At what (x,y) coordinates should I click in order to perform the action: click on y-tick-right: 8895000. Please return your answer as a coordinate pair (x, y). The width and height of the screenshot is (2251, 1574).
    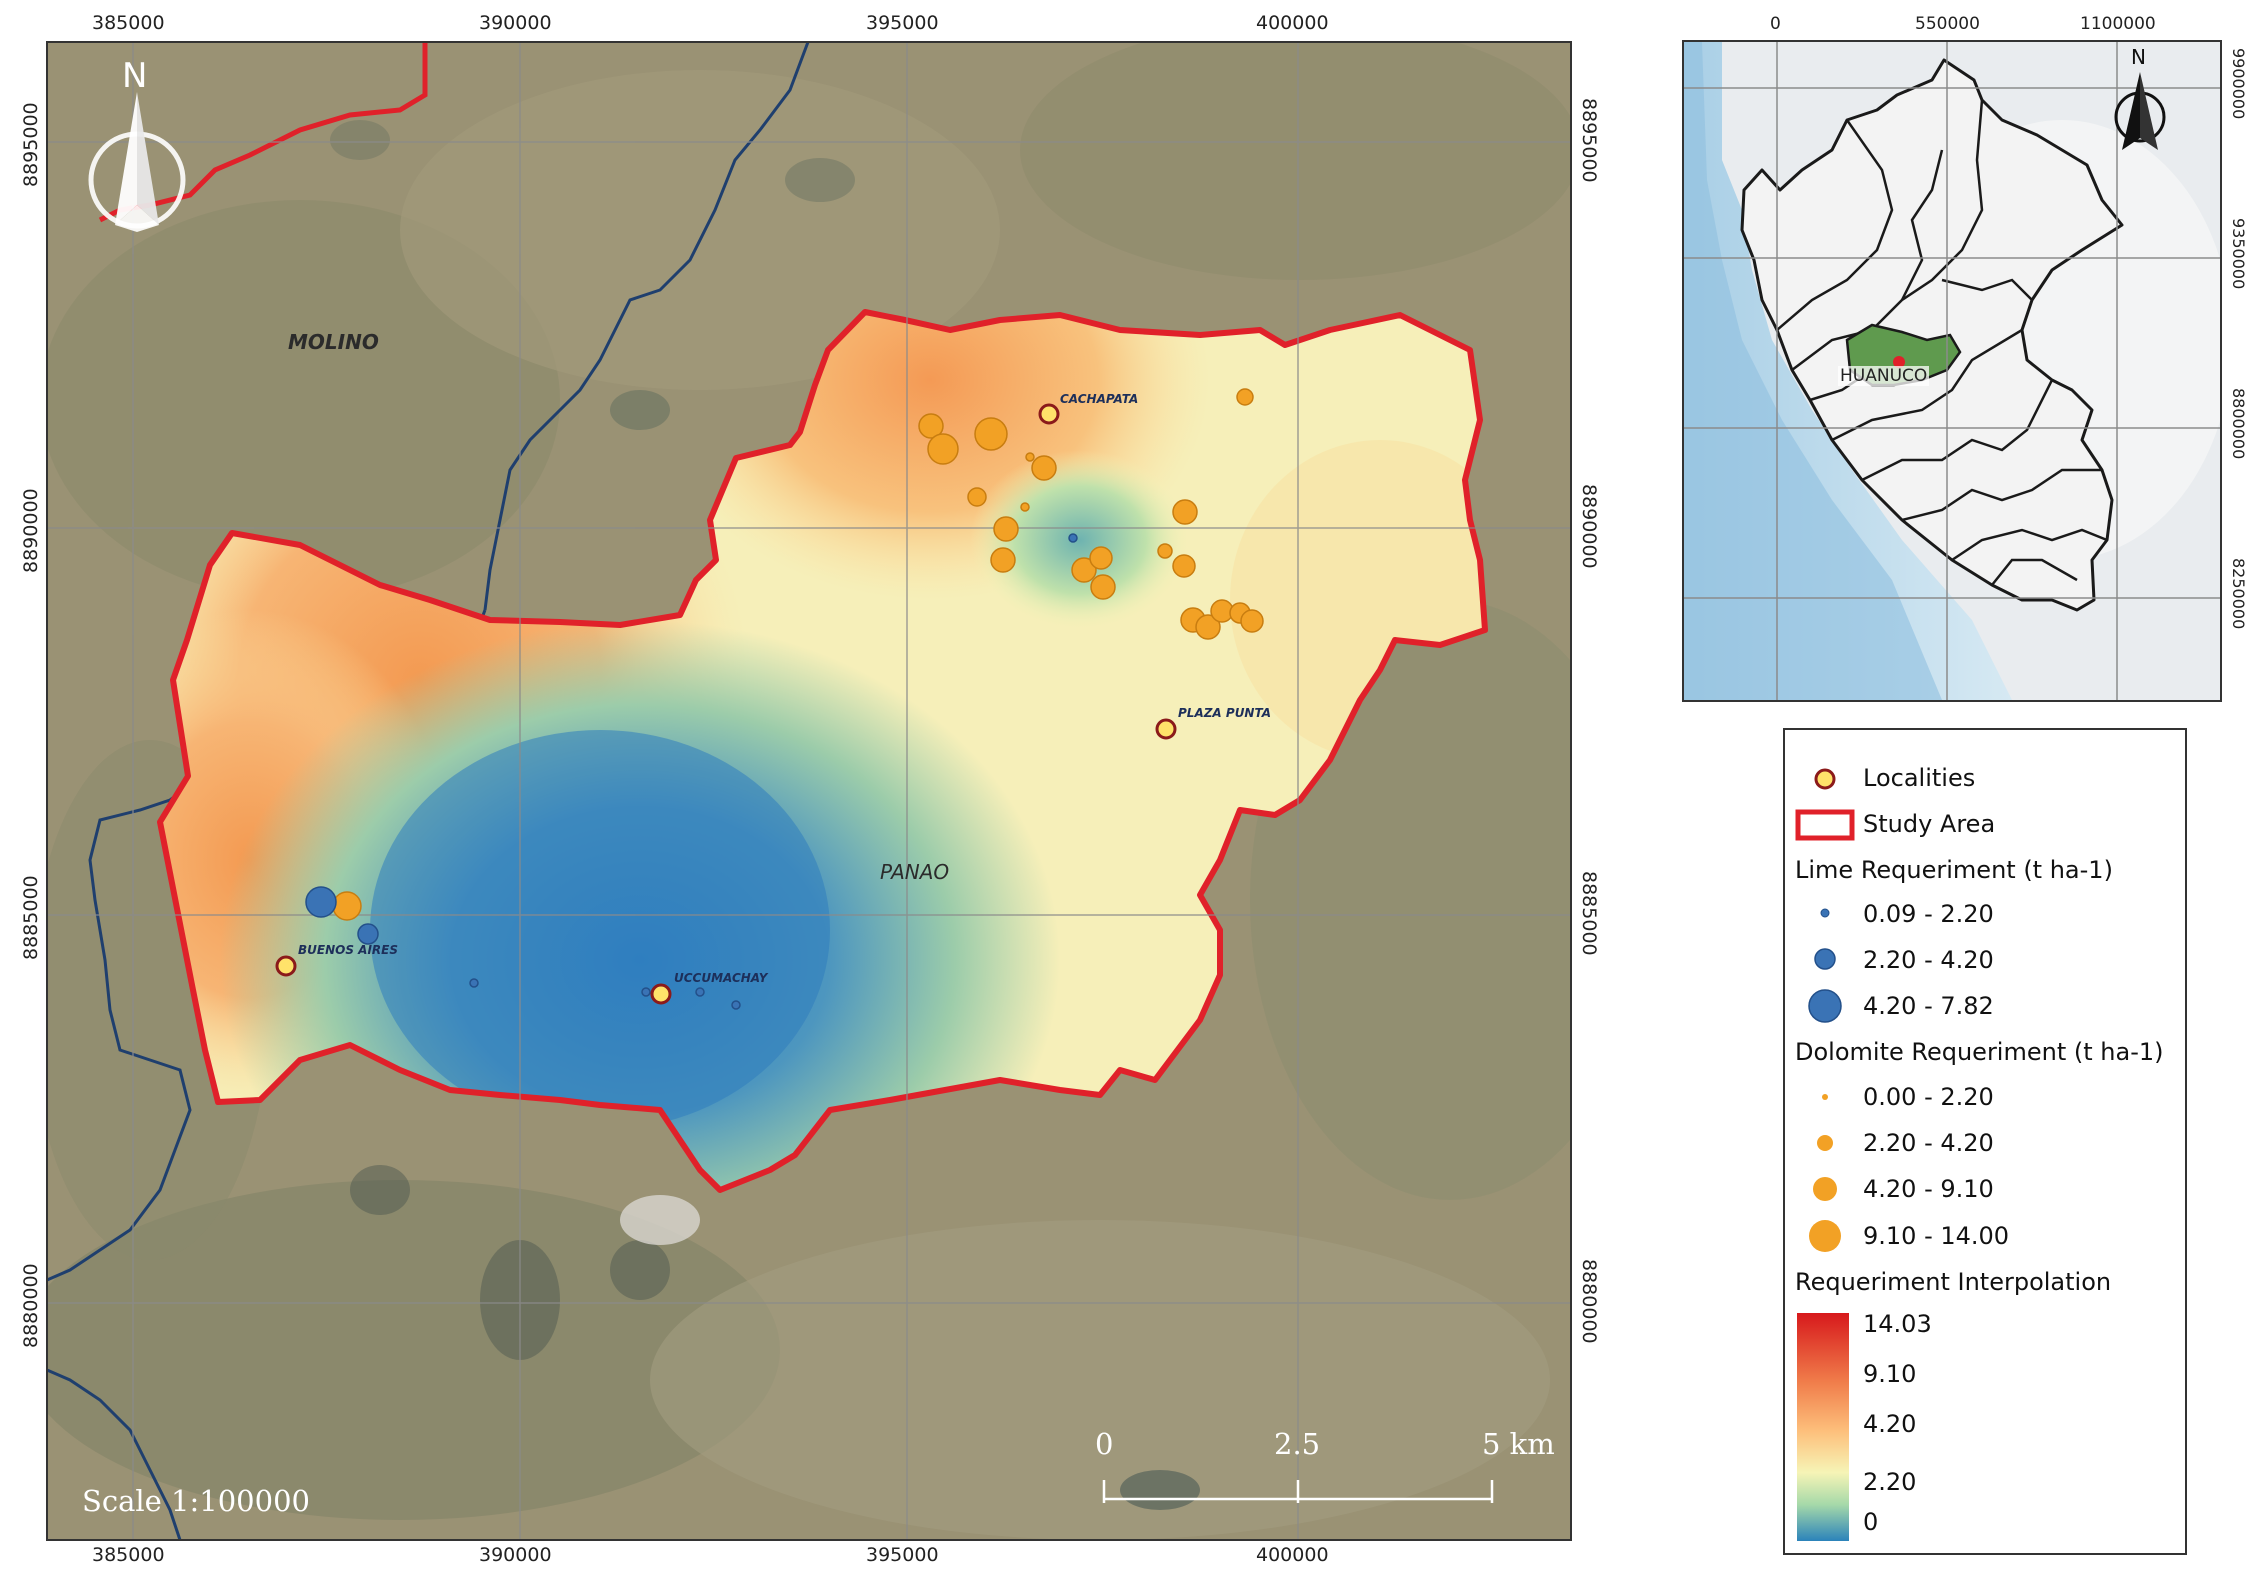
    Looking at the image, I should click on (1589, 140).